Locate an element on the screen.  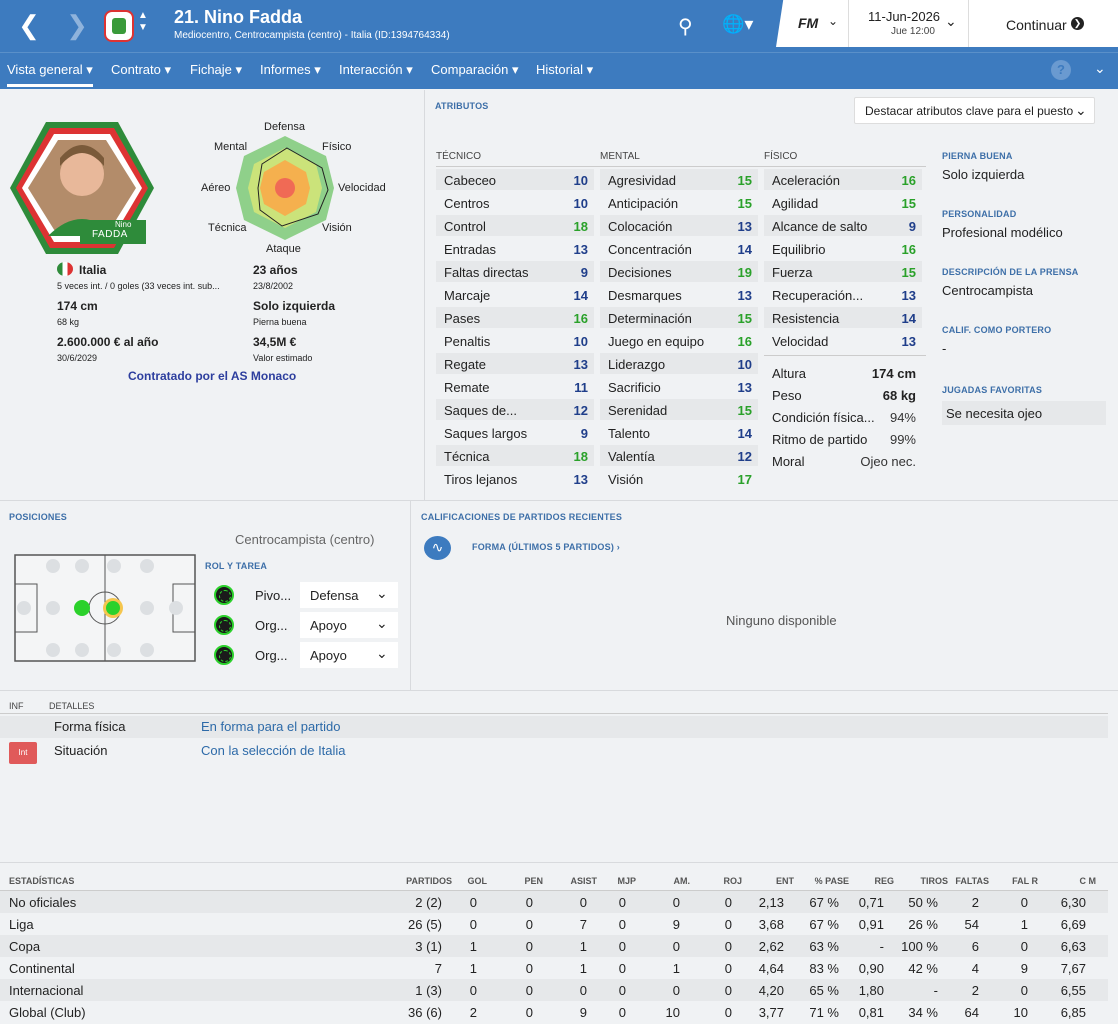
menu-interaccion: Interacción ▾ is located at coordinates (376, 69).